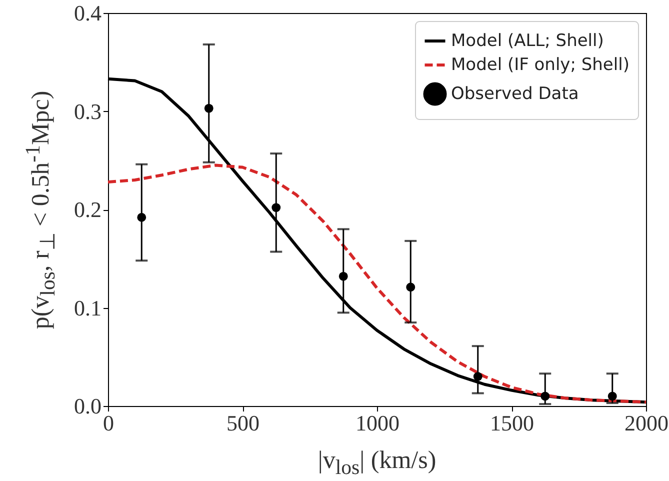 The image size is (669, 481). Describe the element at coordinates (377, 463) in the screenshot. I see `x-axis-title: |v$_{los}$| (km/s)` at that location.